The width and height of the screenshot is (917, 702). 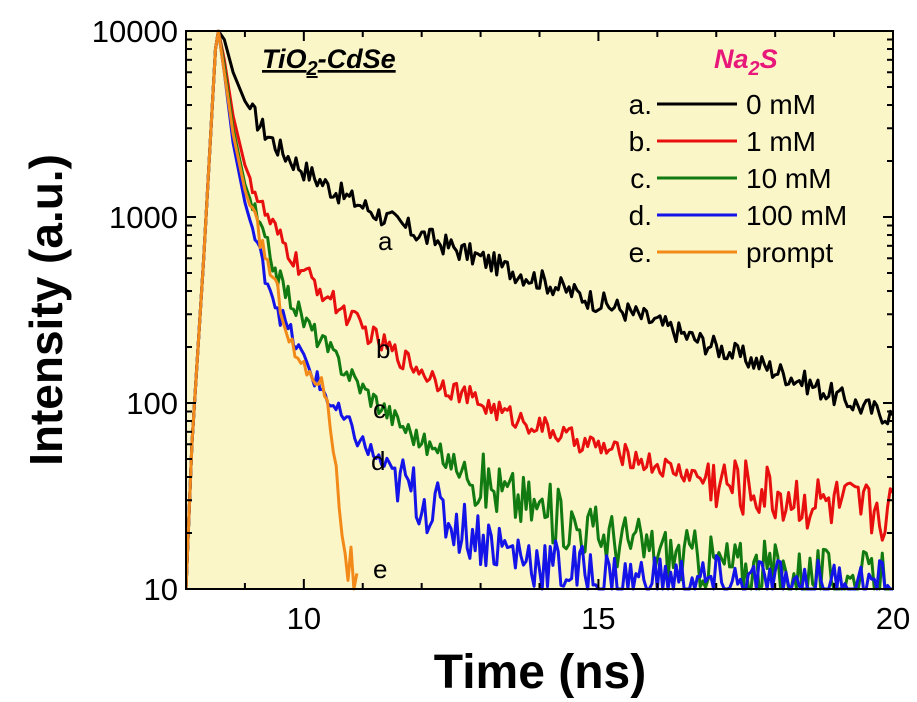 I want to click on sample-label: TiO2-CdSe, so click(x=329, y=62).